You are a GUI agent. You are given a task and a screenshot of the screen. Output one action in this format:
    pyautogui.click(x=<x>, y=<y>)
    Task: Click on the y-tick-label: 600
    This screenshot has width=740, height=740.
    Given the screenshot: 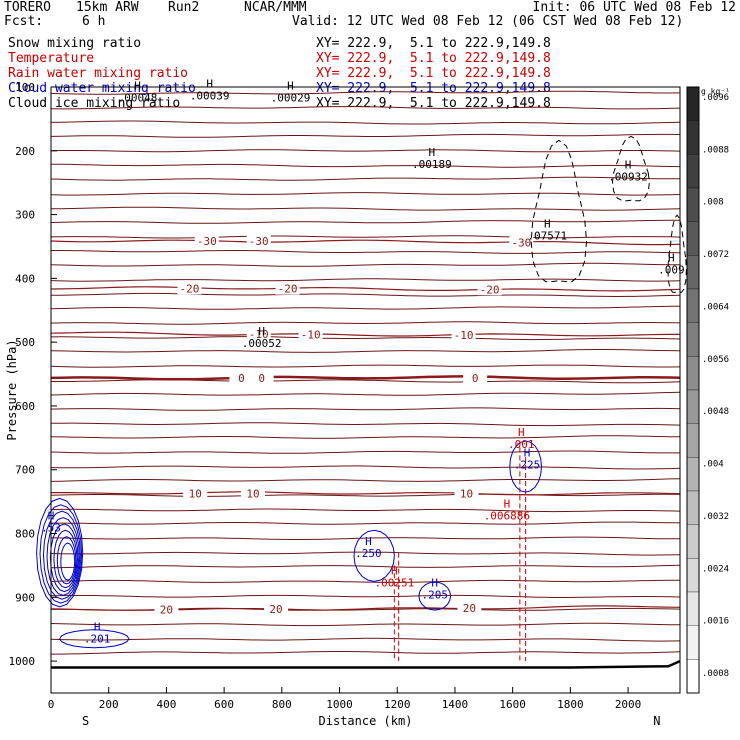 What is the action you would take?
    pyautogui.click(x=25, y=406)
    